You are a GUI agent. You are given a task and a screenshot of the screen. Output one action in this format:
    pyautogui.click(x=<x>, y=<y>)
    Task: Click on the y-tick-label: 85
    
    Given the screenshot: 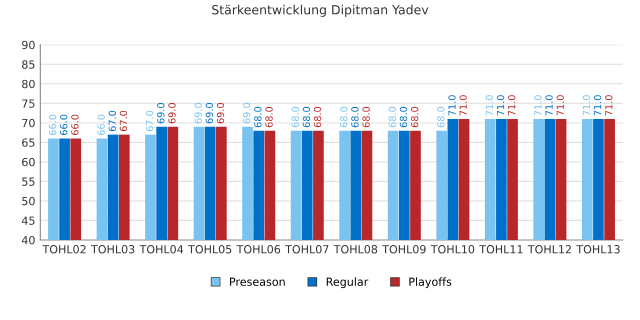 What is the action you would take?
    pyautogui.click(x=28, y=64)
    